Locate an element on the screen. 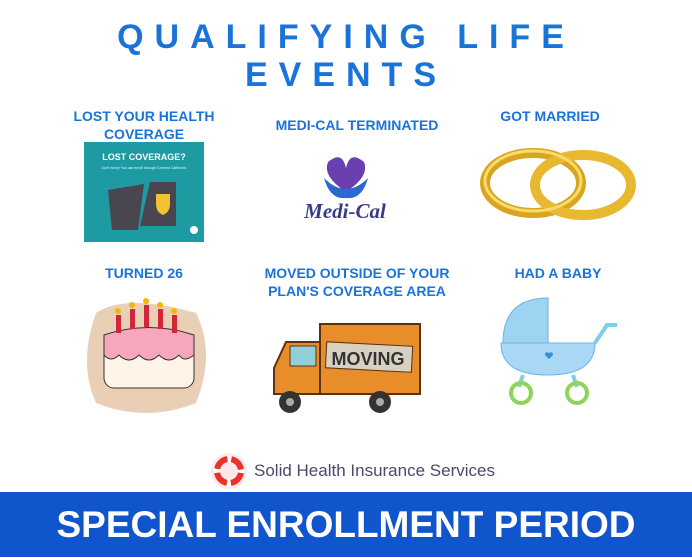  brand-logo: Solid Health Insurance Services is located at coordinates (352, 471).